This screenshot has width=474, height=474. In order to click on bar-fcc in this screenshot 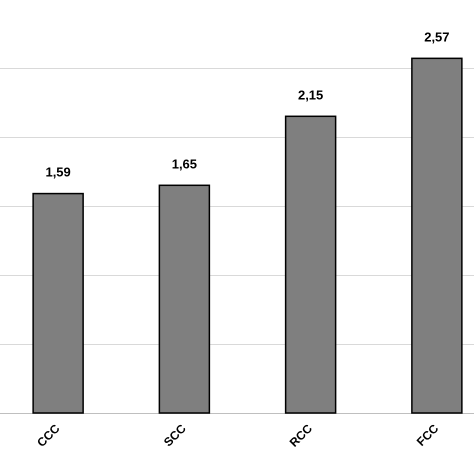, I will do `click(437, 235)`.